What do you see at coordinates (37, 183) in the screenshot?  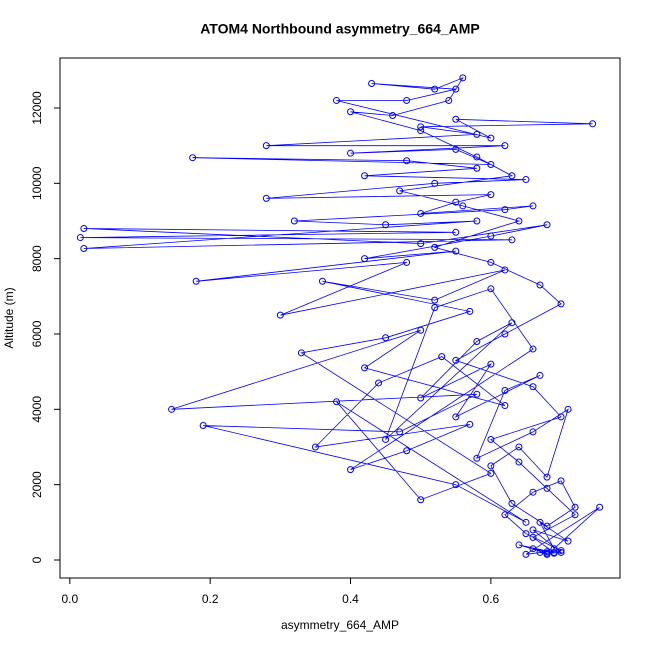 I see `y-tick-label: 10000` at bounding box center [37, 183].